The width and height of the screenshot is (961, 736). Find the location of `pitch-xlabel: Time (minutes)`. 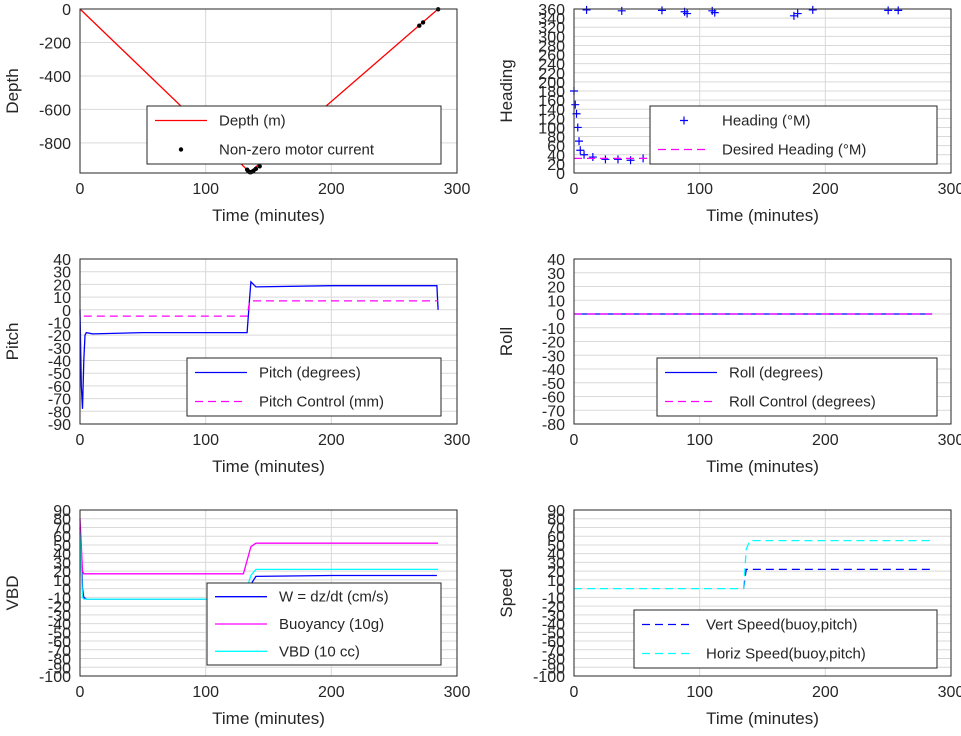

pitch-xlabel: Time (minutes) is located at coordinates (268, 466).